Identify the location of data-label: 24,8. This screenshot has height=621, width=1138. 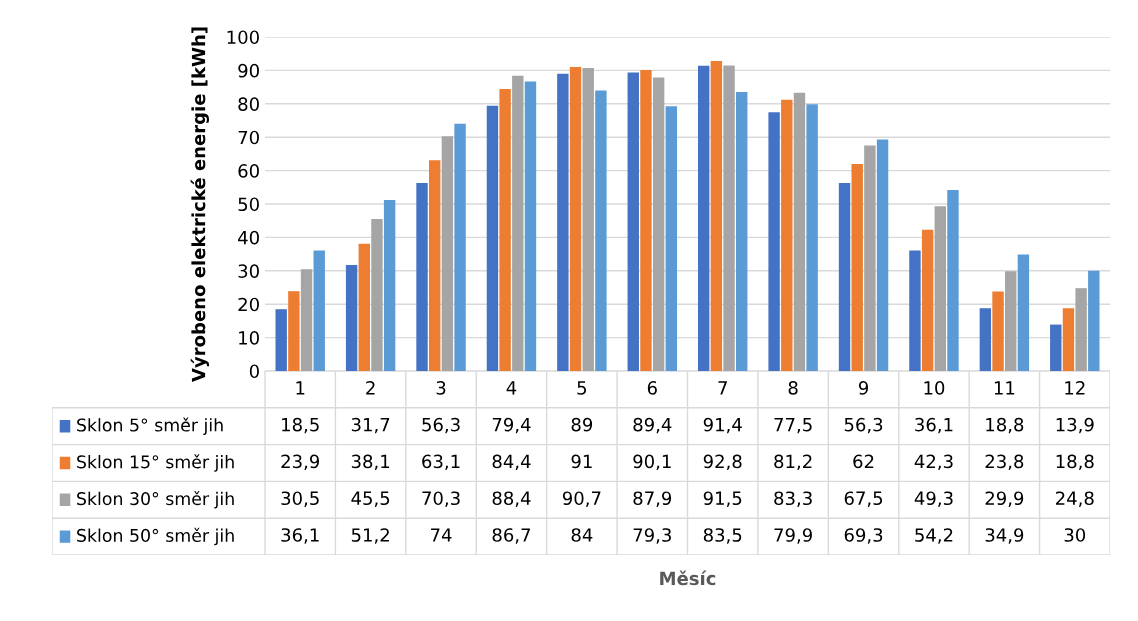
(1075, 499).